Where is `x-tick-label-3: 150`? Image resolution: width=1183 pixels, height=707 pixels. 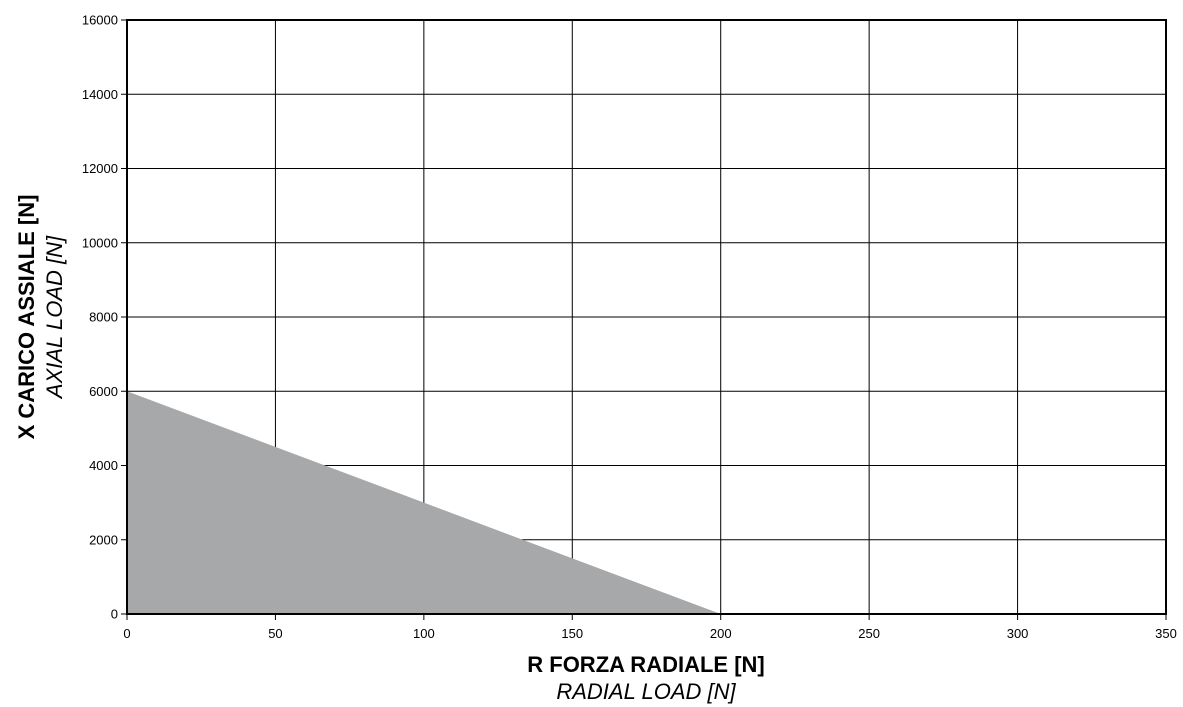
x-tick-label-3: 150 is located at coordinates (572, 633).